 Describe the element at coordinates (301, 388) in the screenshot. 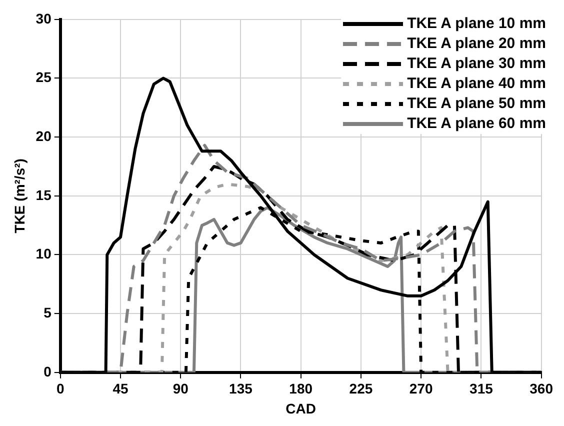

I see `x-tick-label: 180` at that location.